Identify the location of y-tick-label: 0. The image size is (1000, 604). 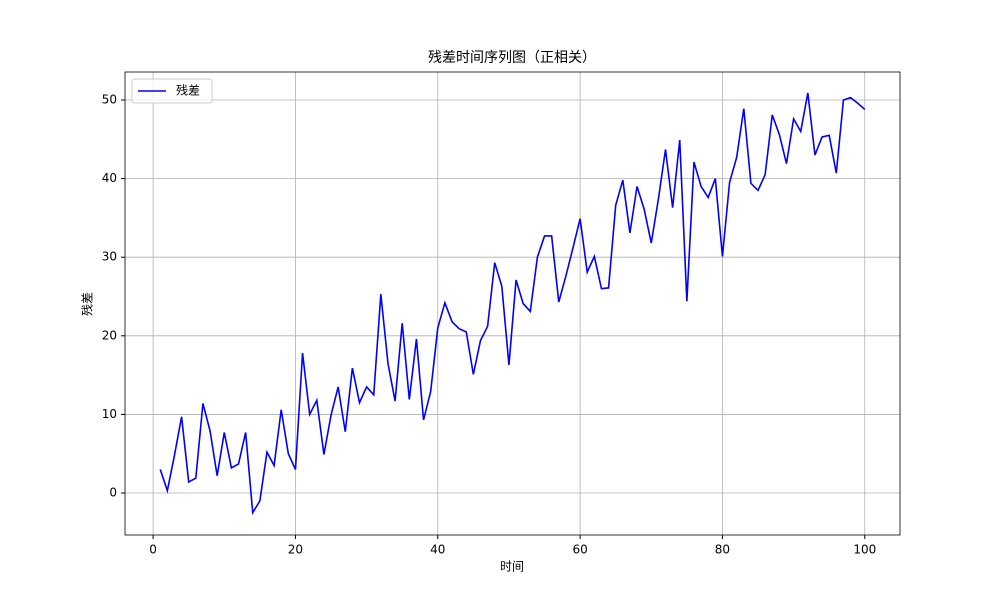
(113, 493).